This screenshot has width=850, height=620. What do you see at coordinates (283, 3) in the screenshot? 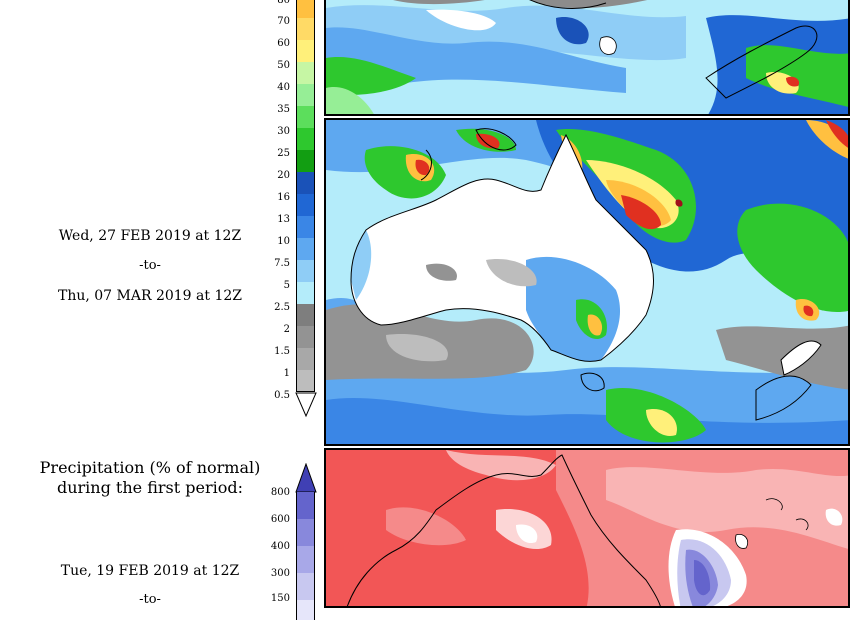
I see `colorbar-tick: 80` at bounding box center [283, 3].